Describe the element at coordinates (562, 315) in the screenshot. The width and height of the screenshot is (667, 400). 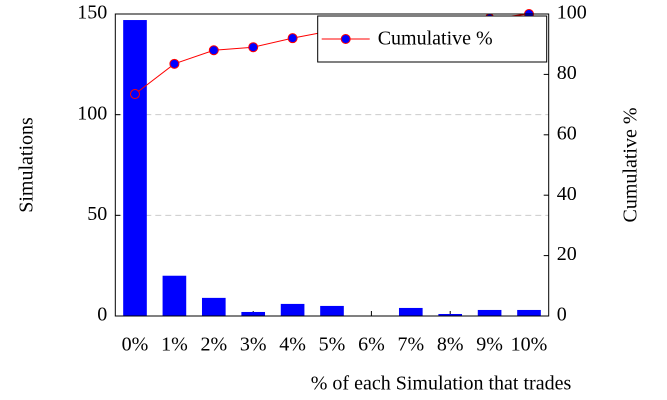
I see `y2-tick-label: 0` at that location.